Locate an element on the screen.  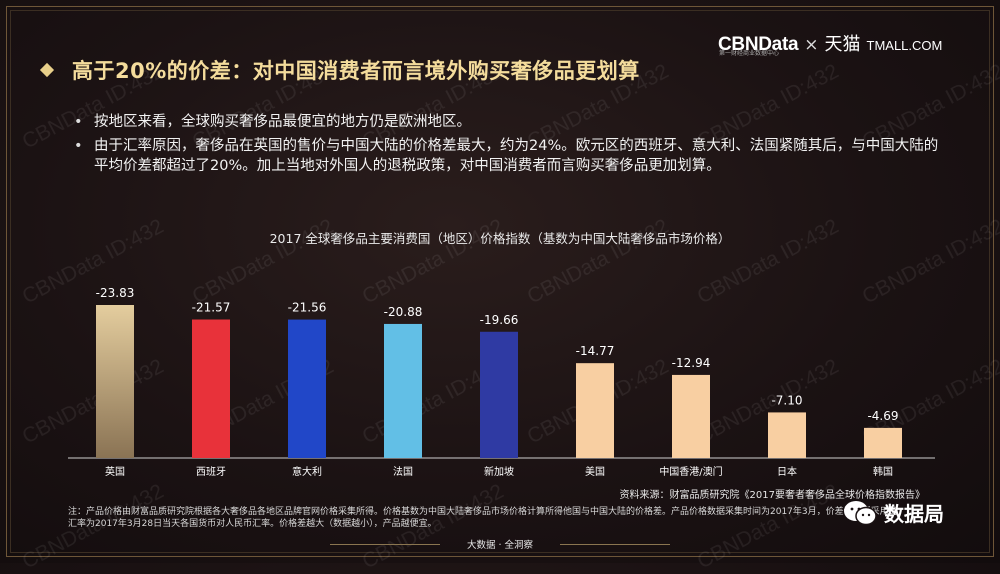
category-label: 西班牙 is located at coordinates (211, 472).